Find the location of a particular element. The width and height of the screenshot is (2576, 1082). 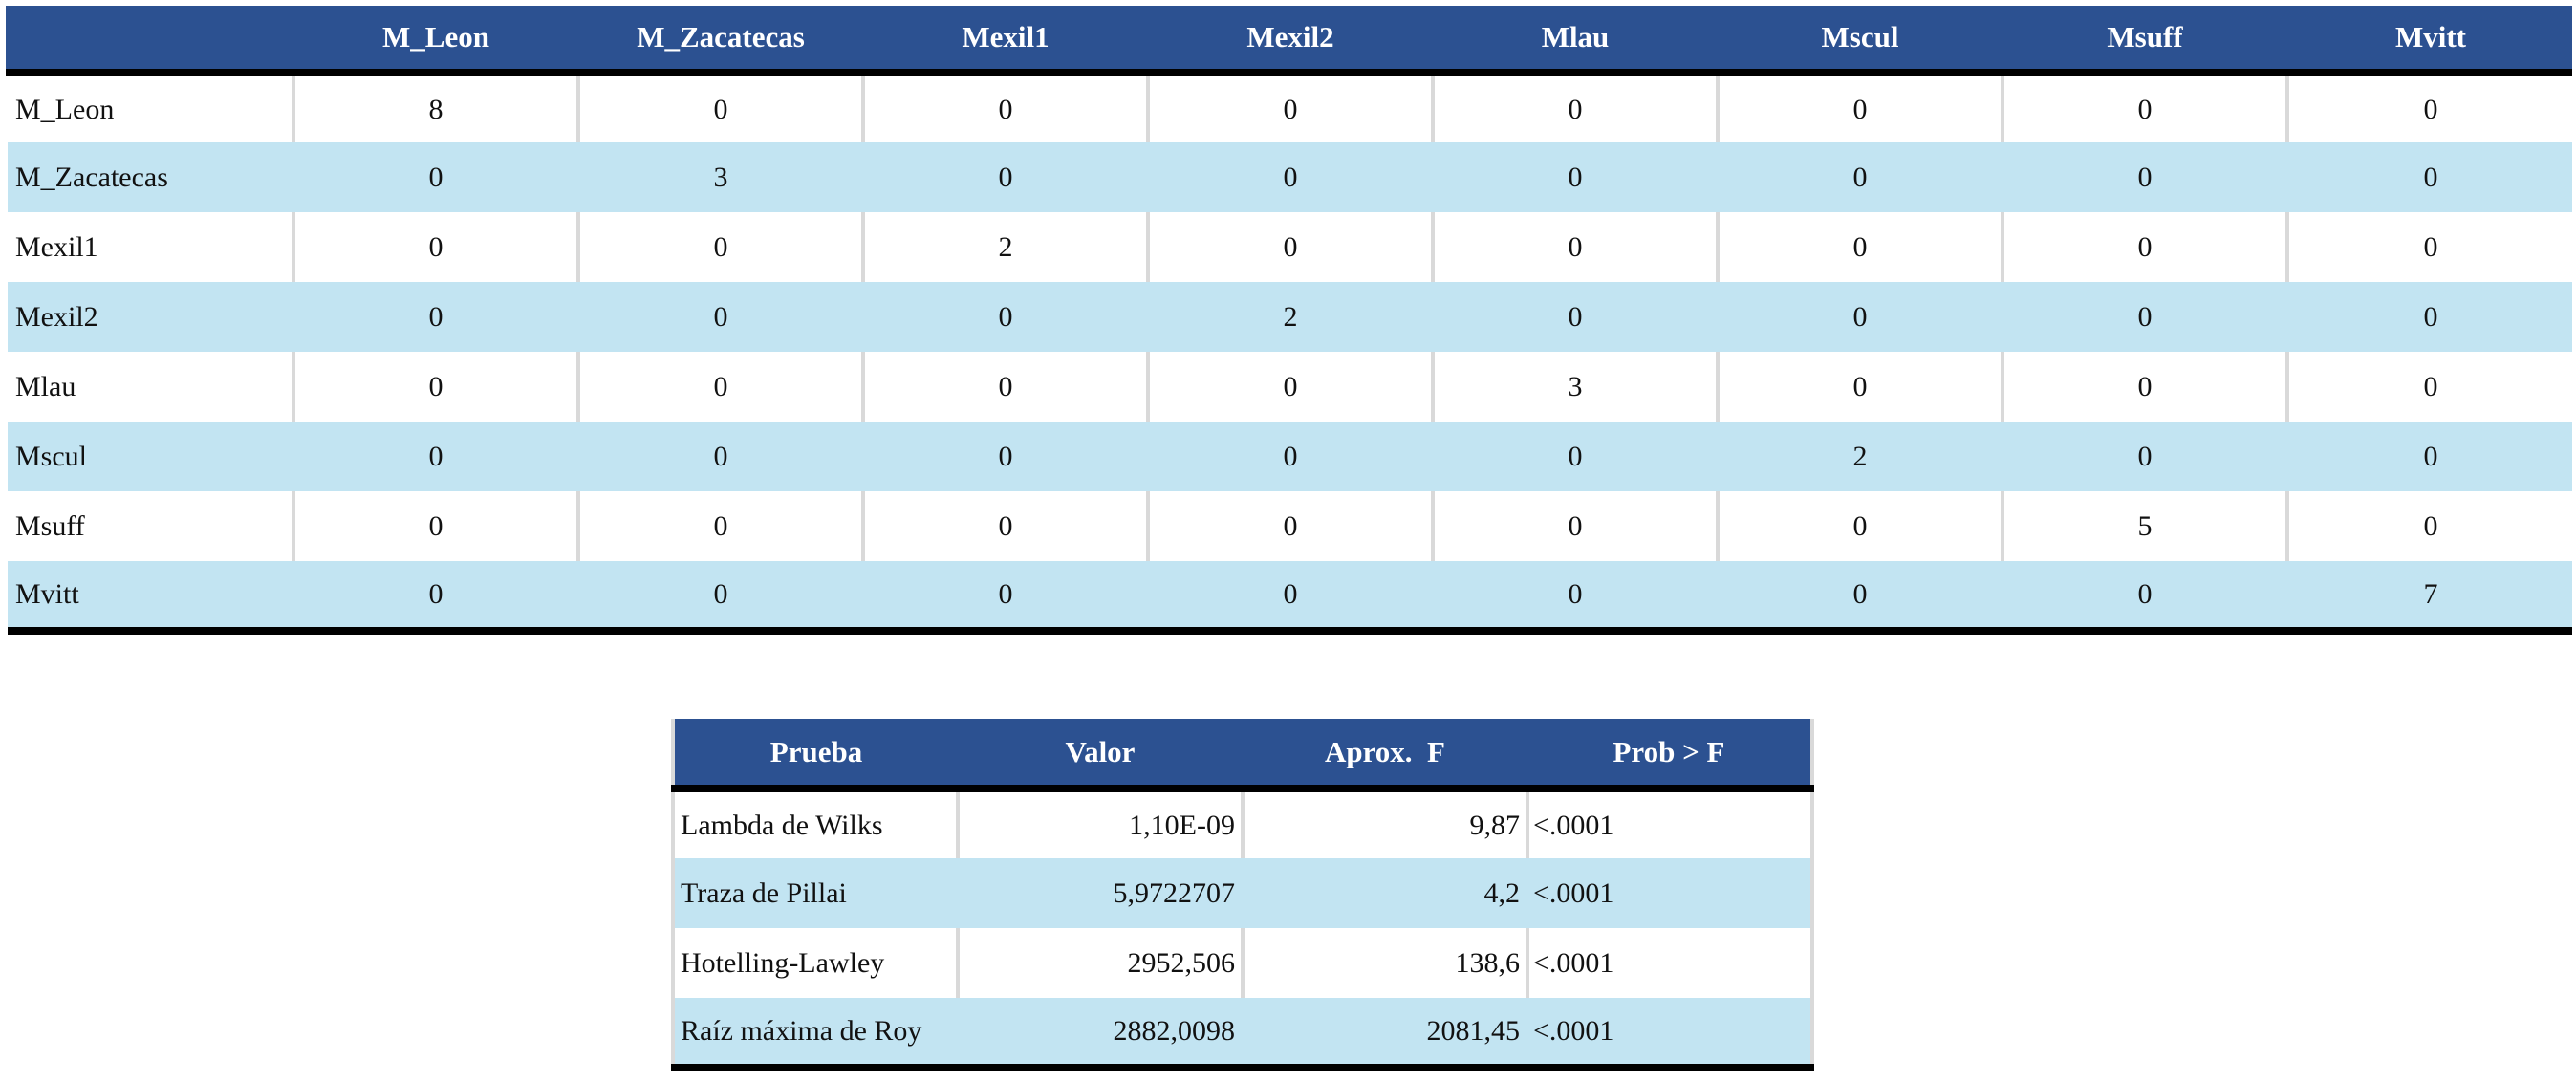

matrix-row: Mexil2 0 0 0 2 0 0 0 0 is located at coordinates (1290, 317).